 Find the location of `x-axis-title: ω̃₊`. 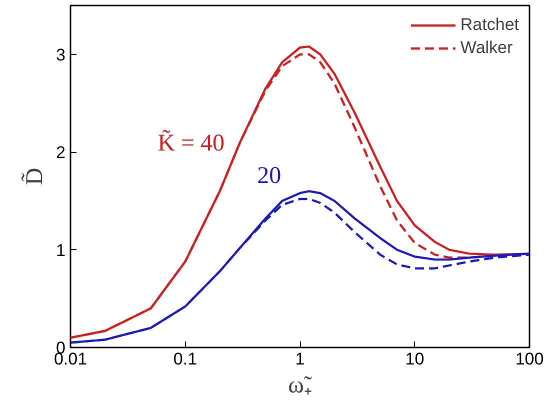

x-axis-title: ω̃₊ is located at coordinates (300, 385).